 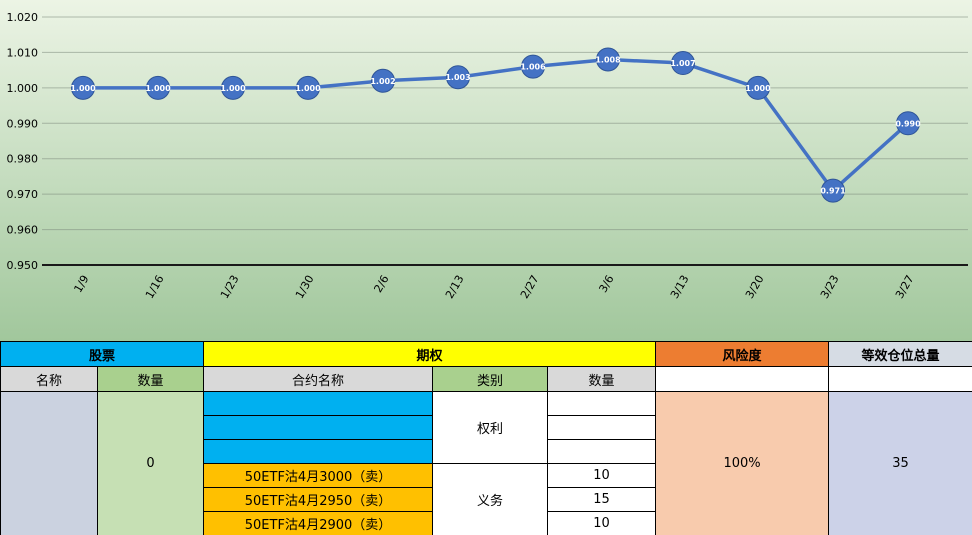 I want to click on x-tick-label: 1/30, so click(x=305, y=287).